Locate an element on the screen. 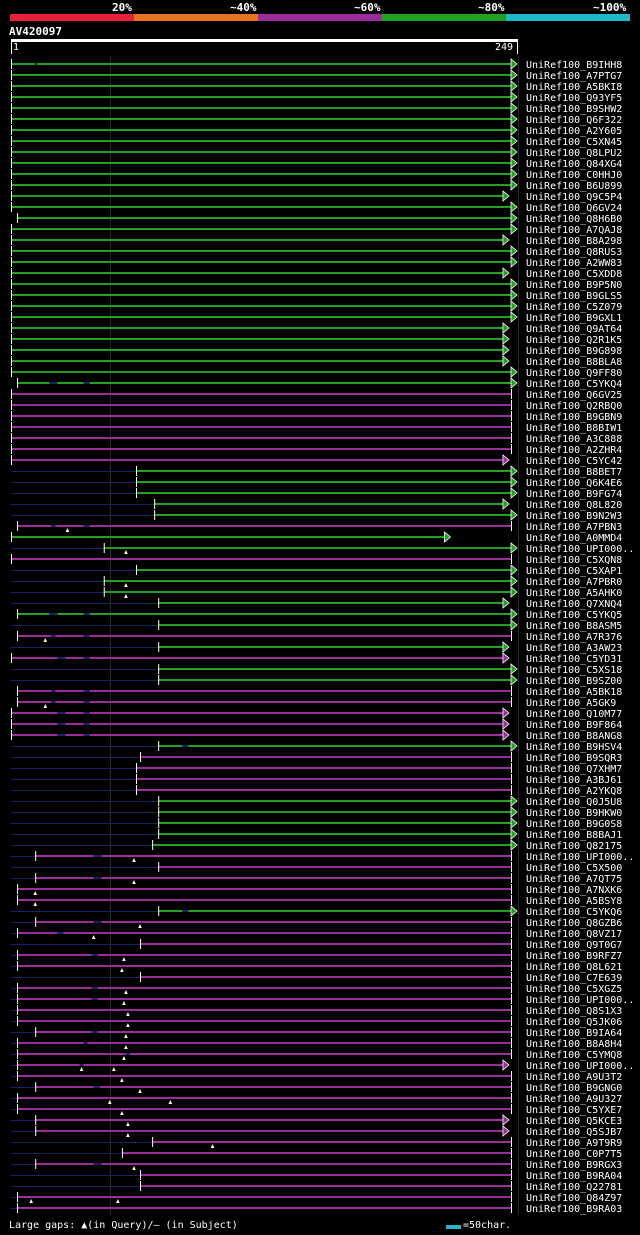  hit-label: UniRef100_A7PBR0 is located at coordinates (574, 582).